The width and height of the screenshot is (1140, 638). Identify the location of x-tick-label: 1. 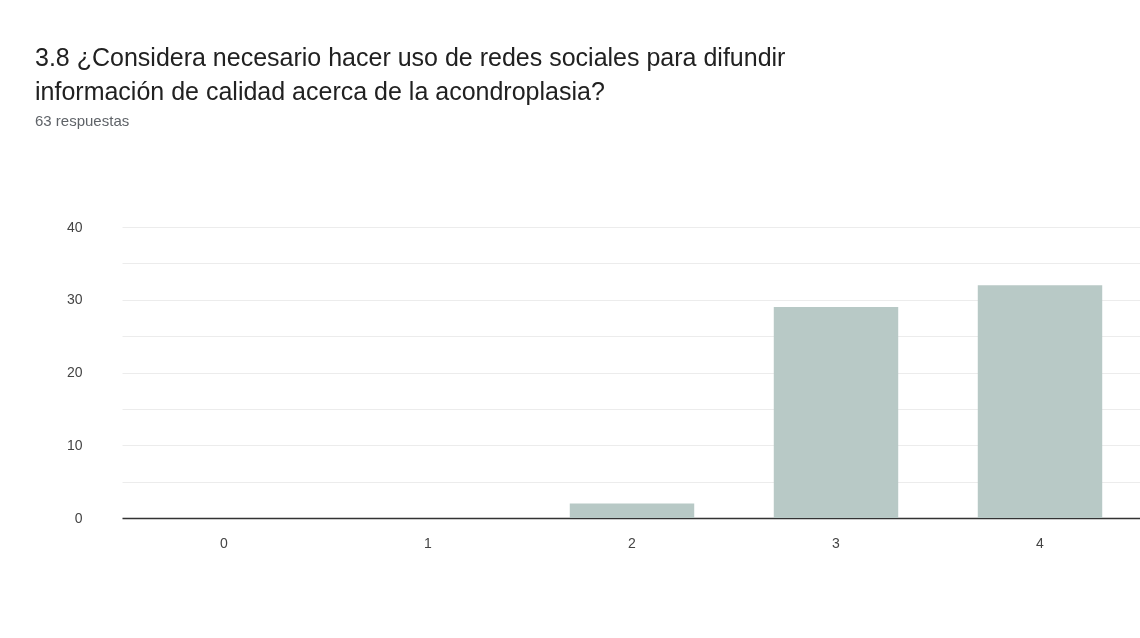
(428, 542).